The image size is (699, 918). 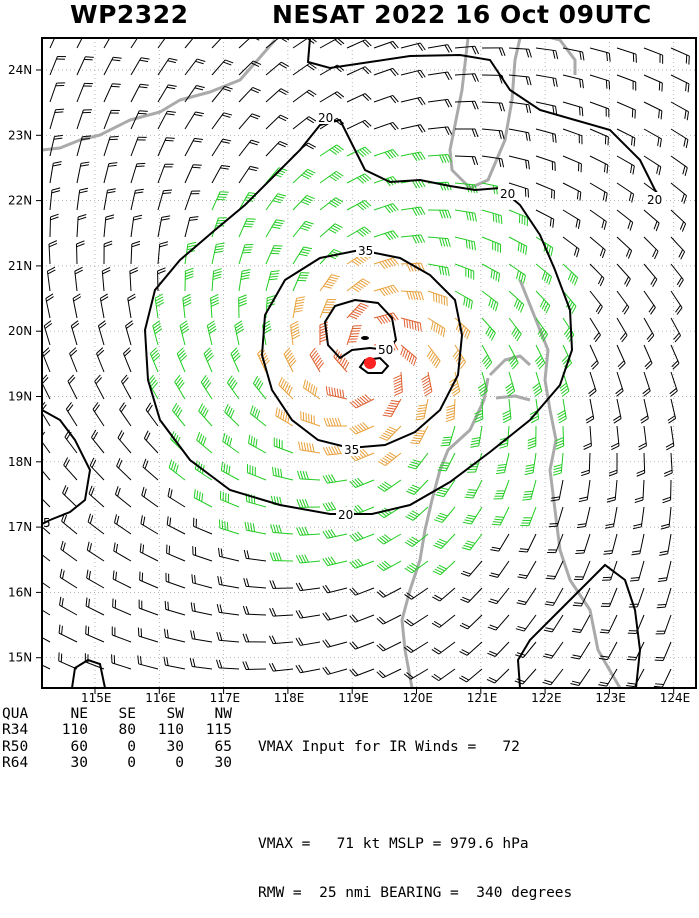 What do you see at coordinates (415, 893) in the screenshot?
I see `rmw-bearing-line: RMW = 25 nmi BEARING = 340 degrees` at bounding box center [415, 893].